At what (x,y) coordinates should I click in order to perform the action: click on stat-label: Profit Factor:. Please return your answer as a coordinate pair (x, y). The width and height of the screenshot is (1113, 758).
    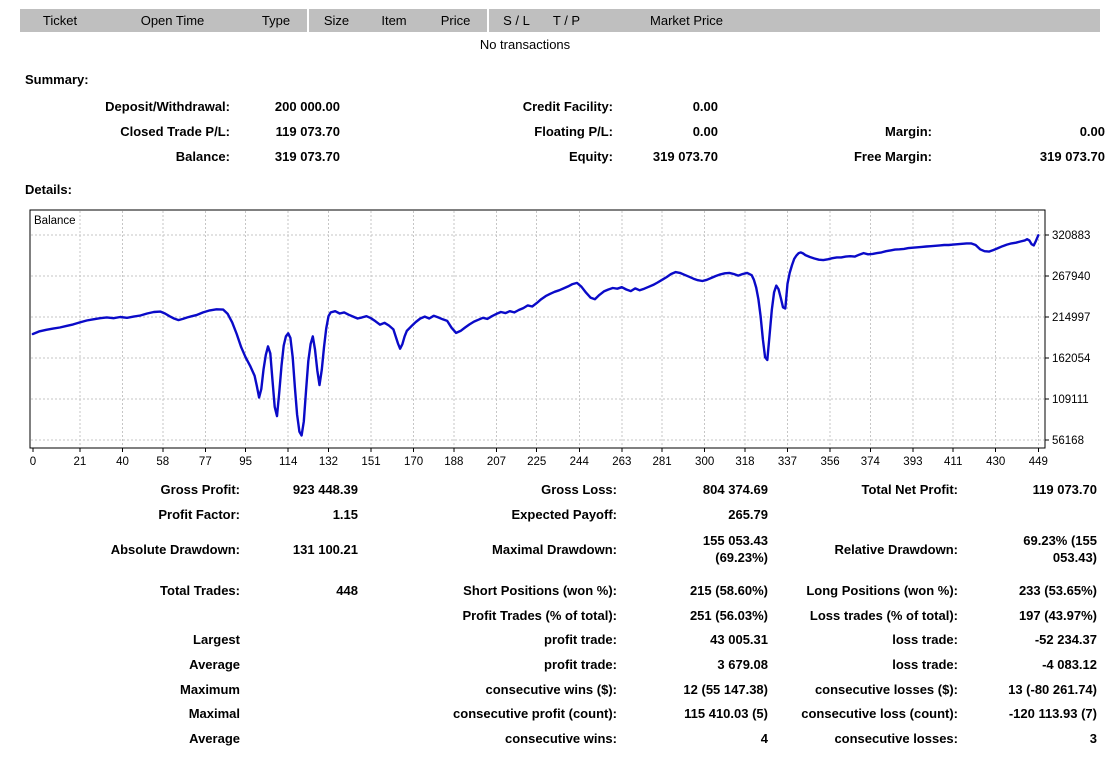
    Looking at the image, I should click on (199, 514).